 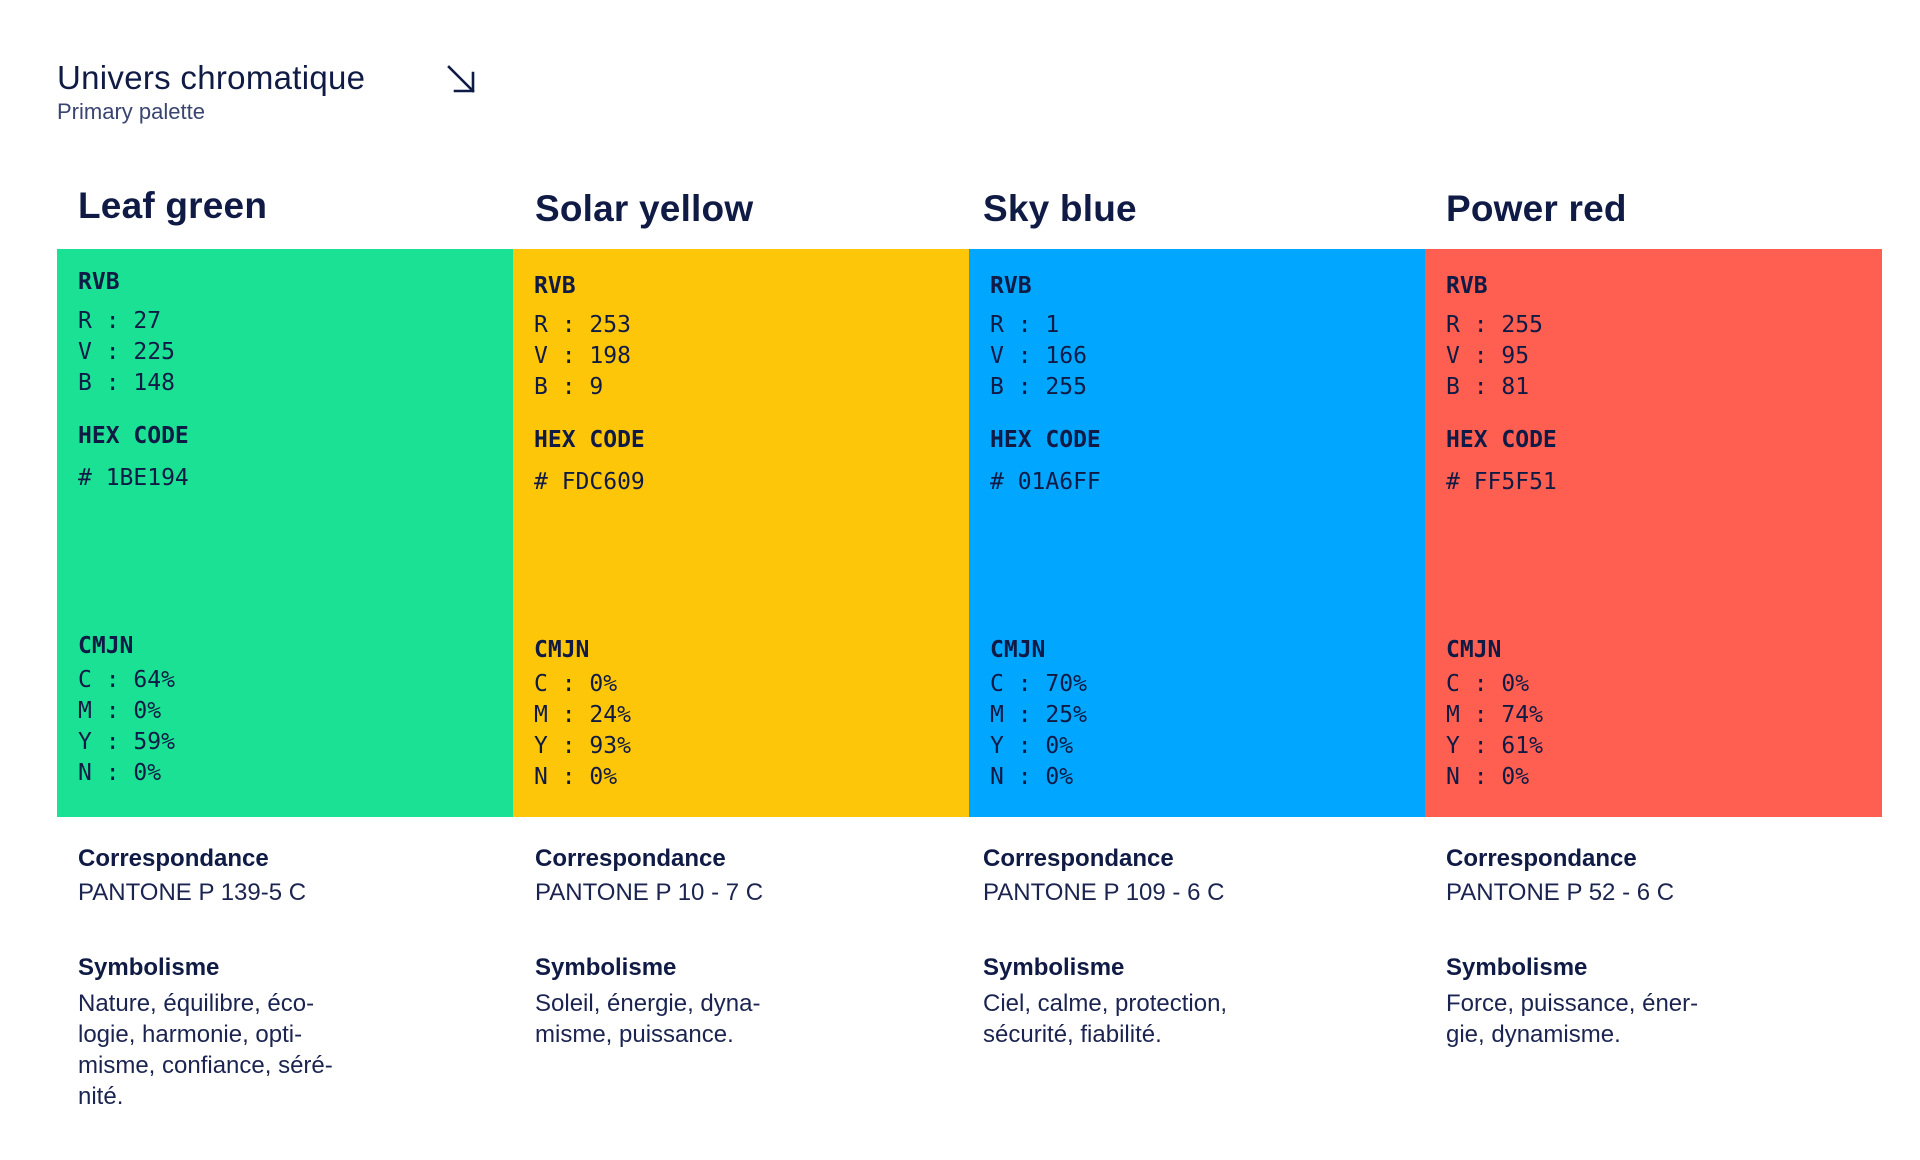 What do you see at coordinates (1488, 387) in the screenshot?
I see `rvb-b: B : 81` at bounding box center [1488, 387].